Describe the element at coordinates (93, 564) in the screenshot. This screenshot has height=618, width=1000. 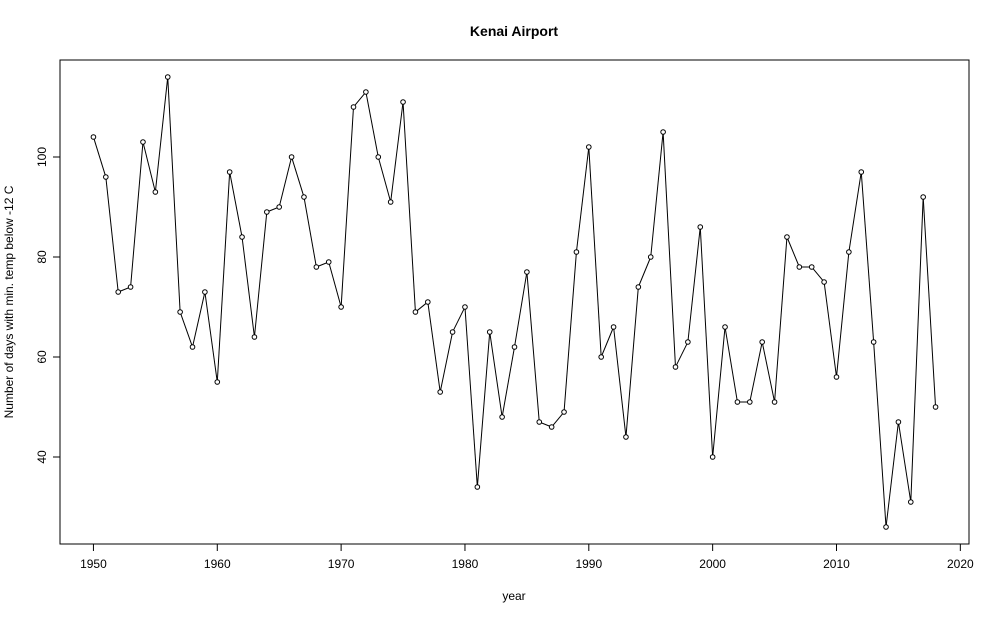
I see `x-tick-label: 1950` at that location.